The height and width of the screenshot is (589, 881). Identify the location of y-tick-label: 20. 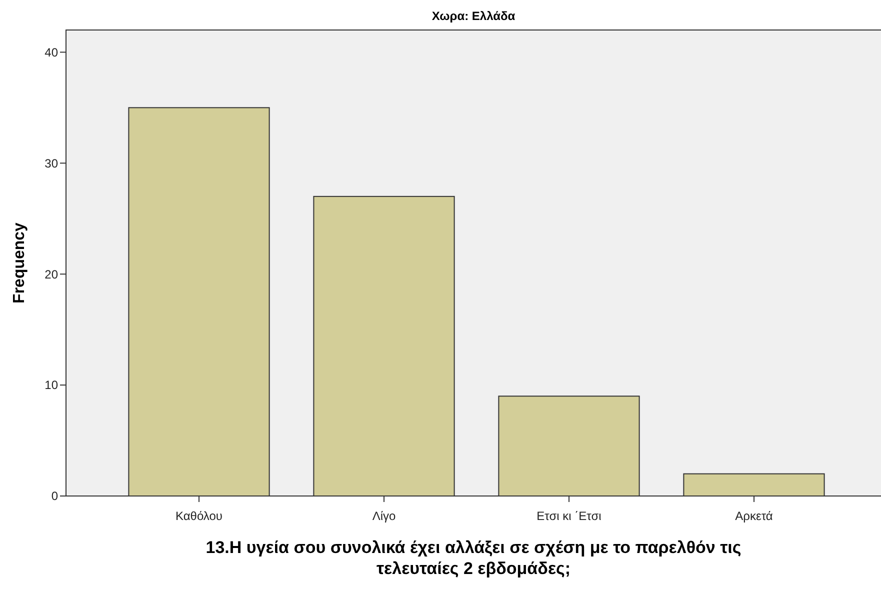
(51, 274).